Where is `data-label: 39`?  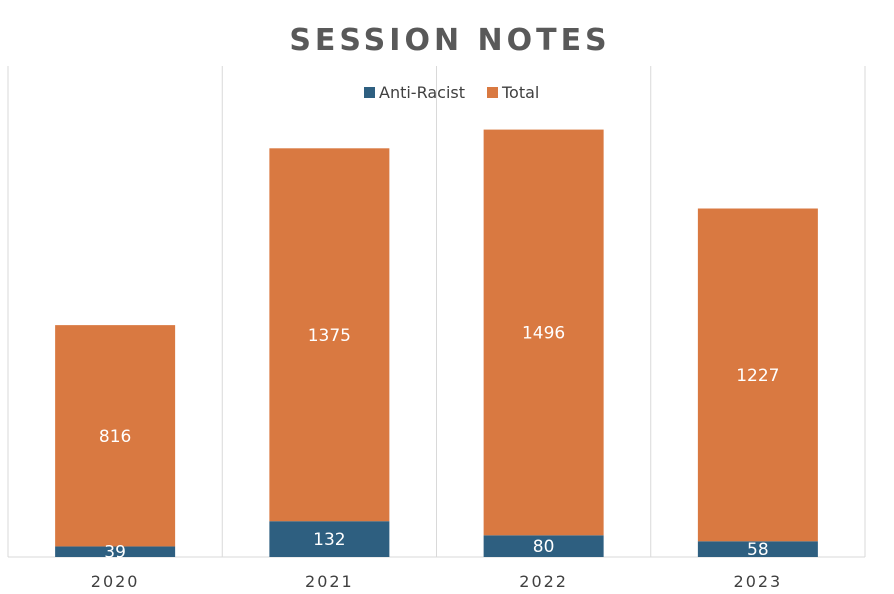
data-label: 39 is located at coordinates (115, 553).